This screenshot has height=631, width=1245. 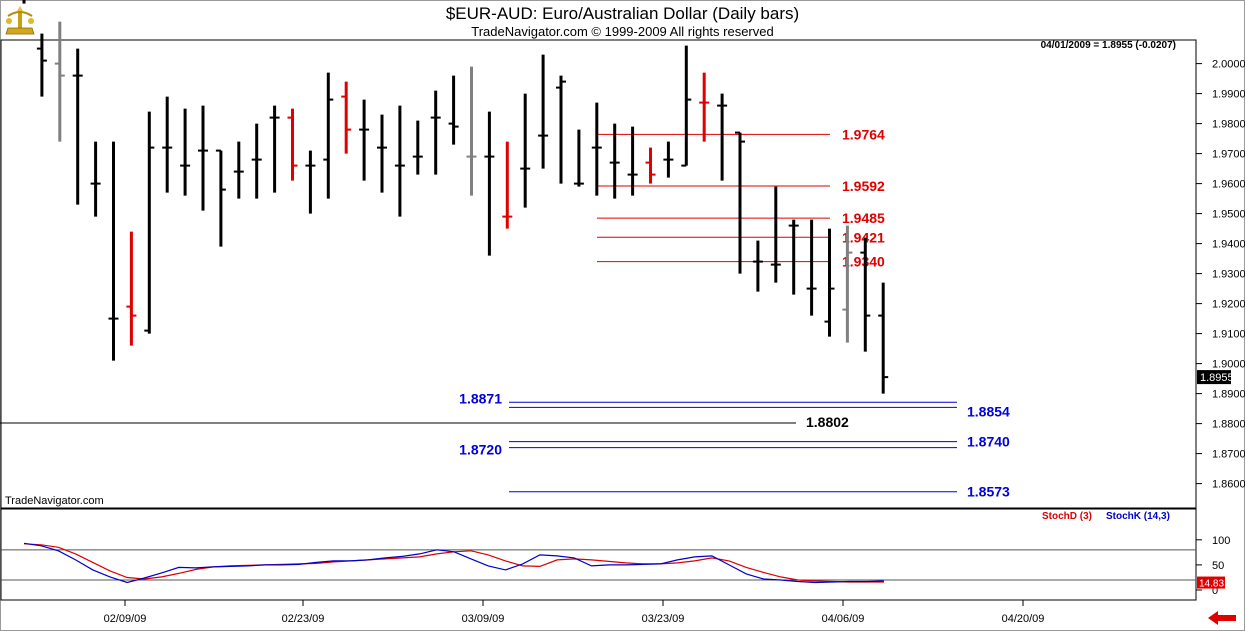 I want to click on y-tick-label: 1.9100, so click(x=1228, y=335).